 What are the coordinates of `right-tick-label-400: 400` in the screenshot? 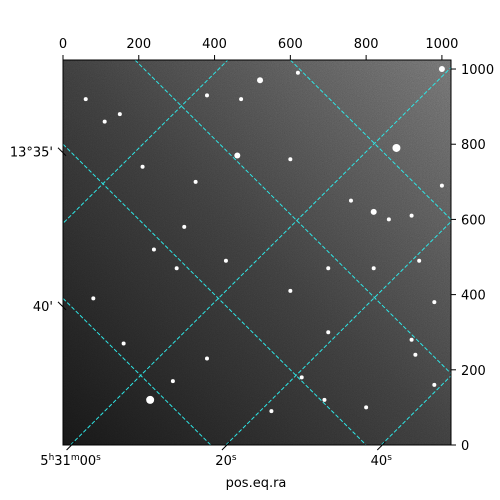 It's located at (473, 296).